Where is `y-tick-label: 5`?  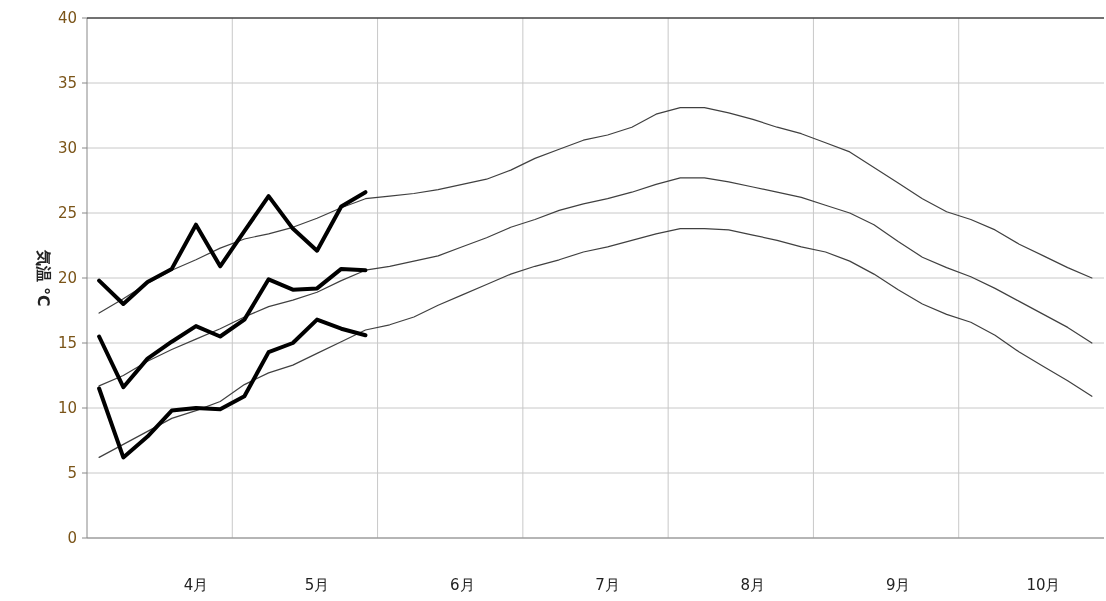
y-tick-label: 5 is located at coordinates (72, 473).